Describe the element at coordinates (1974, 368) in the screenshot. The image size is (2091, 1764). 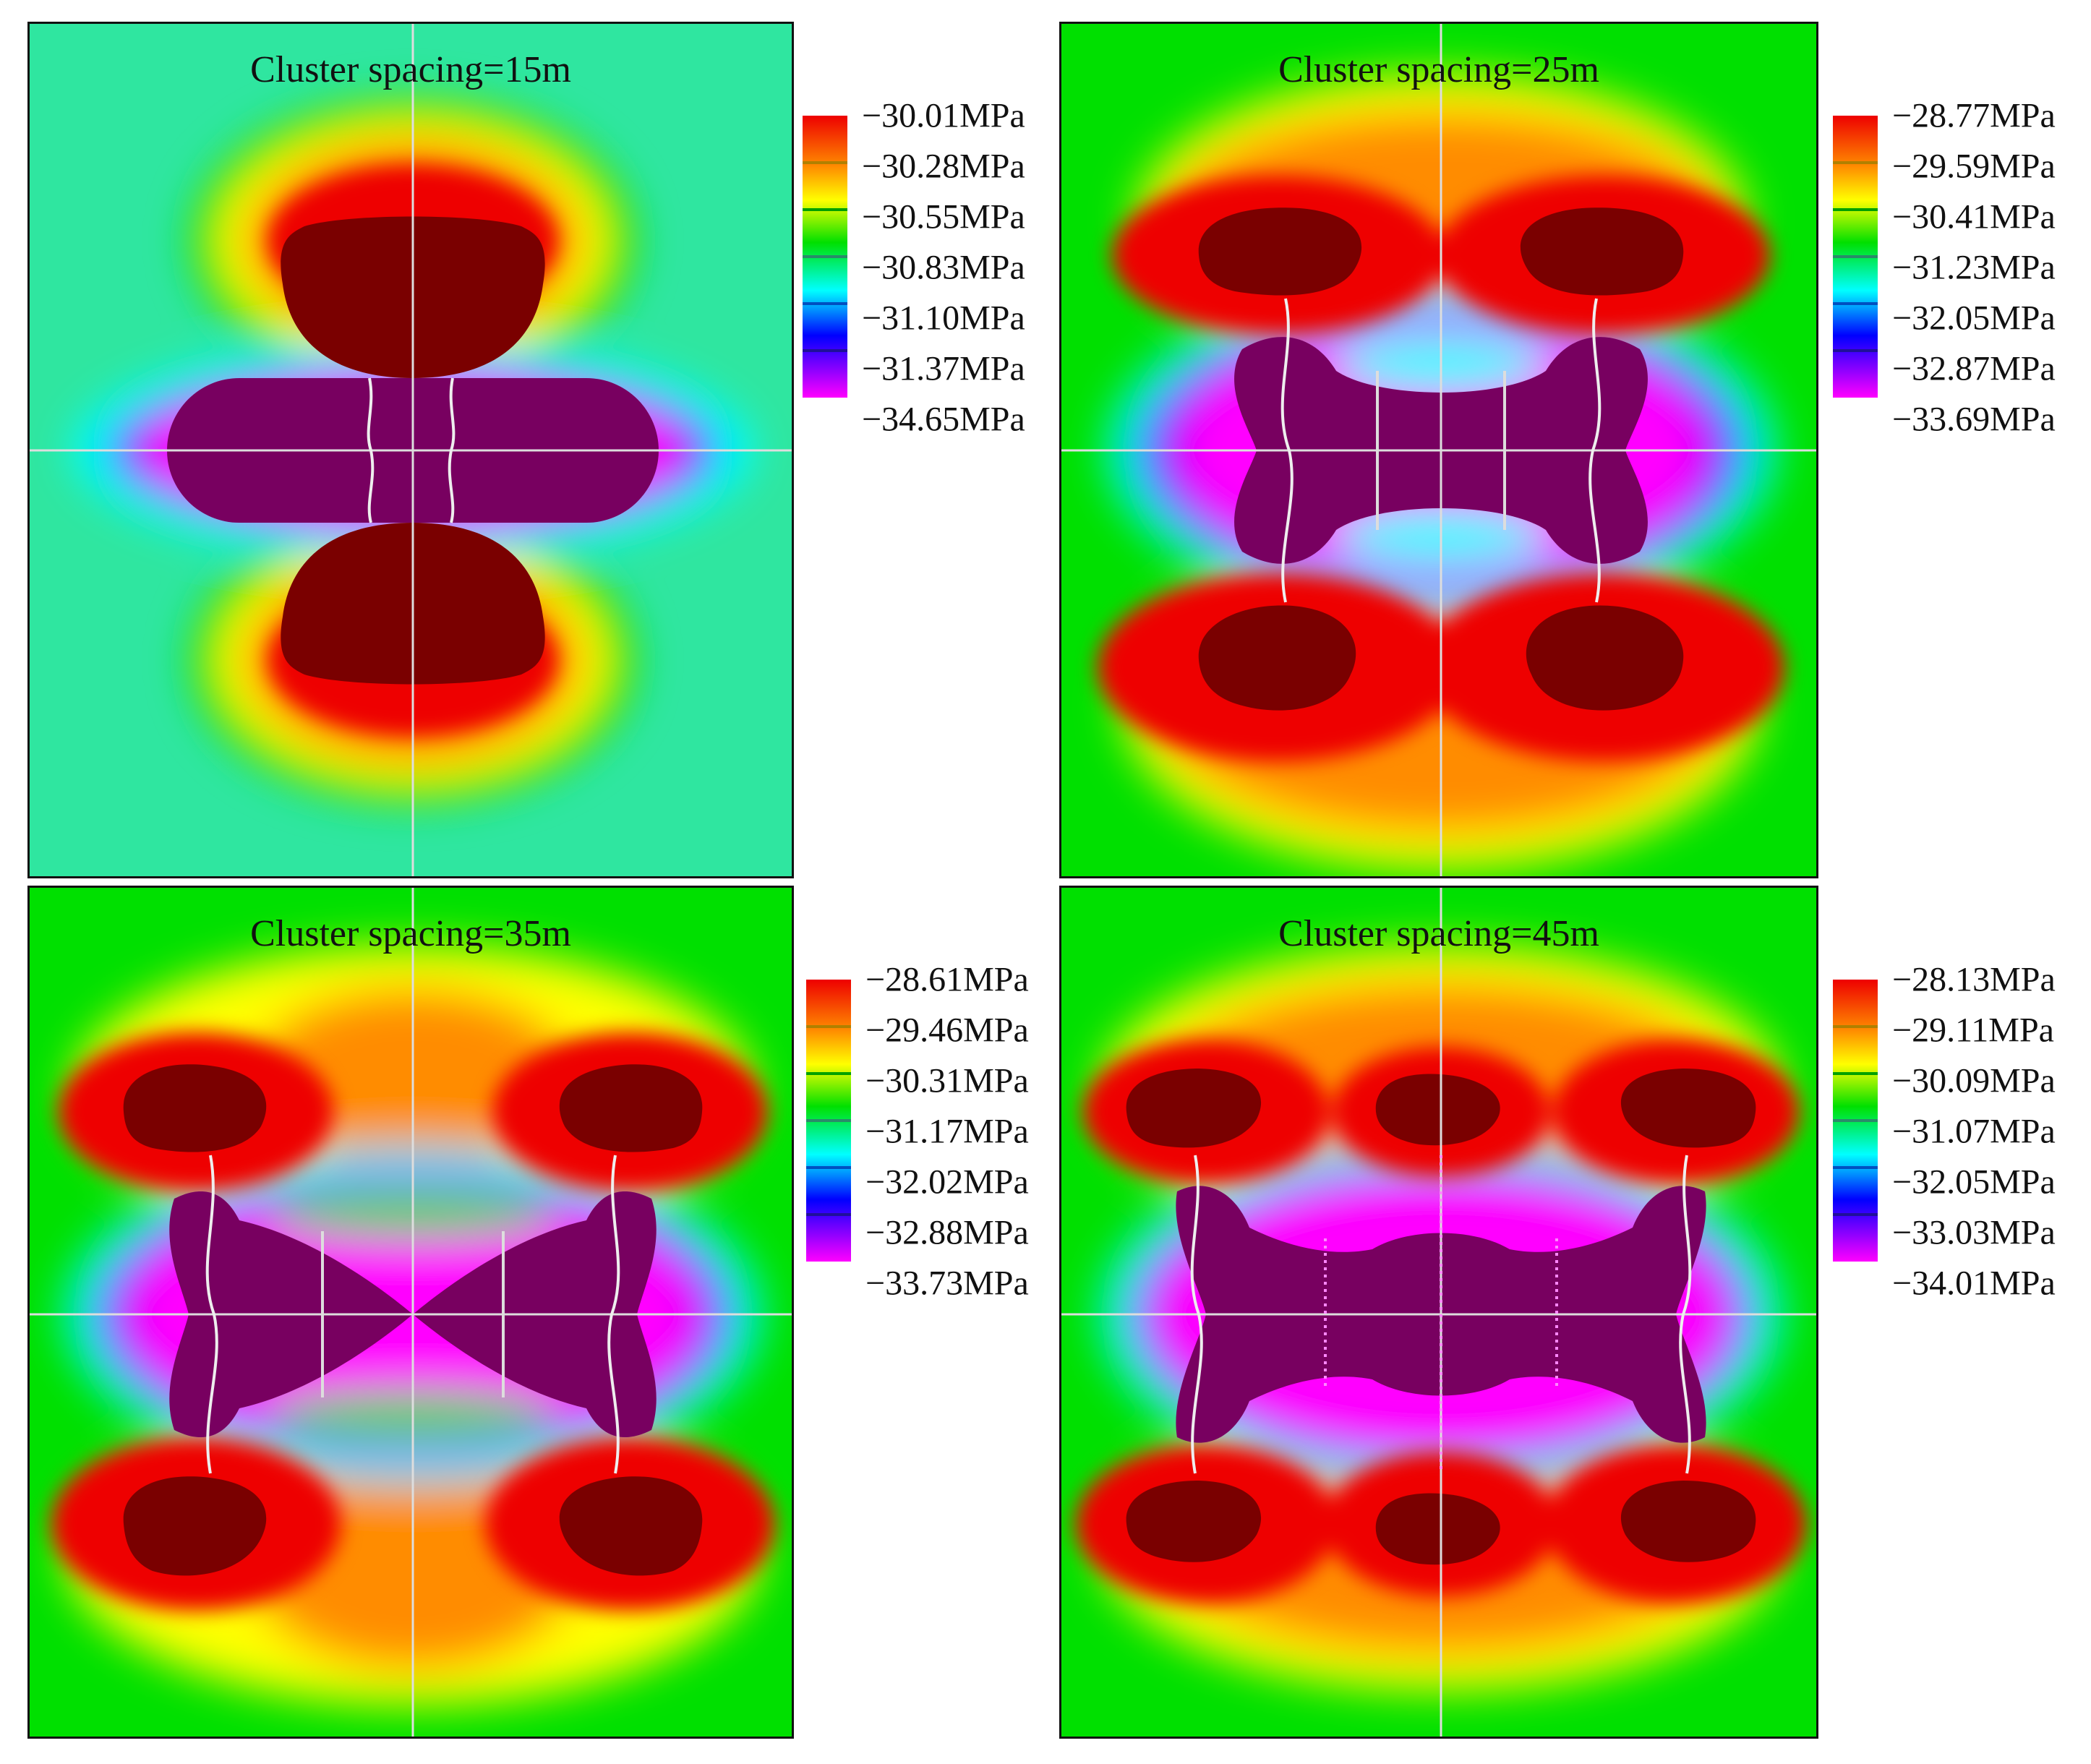
I see `legend-label: −32.87MPa` at that location.